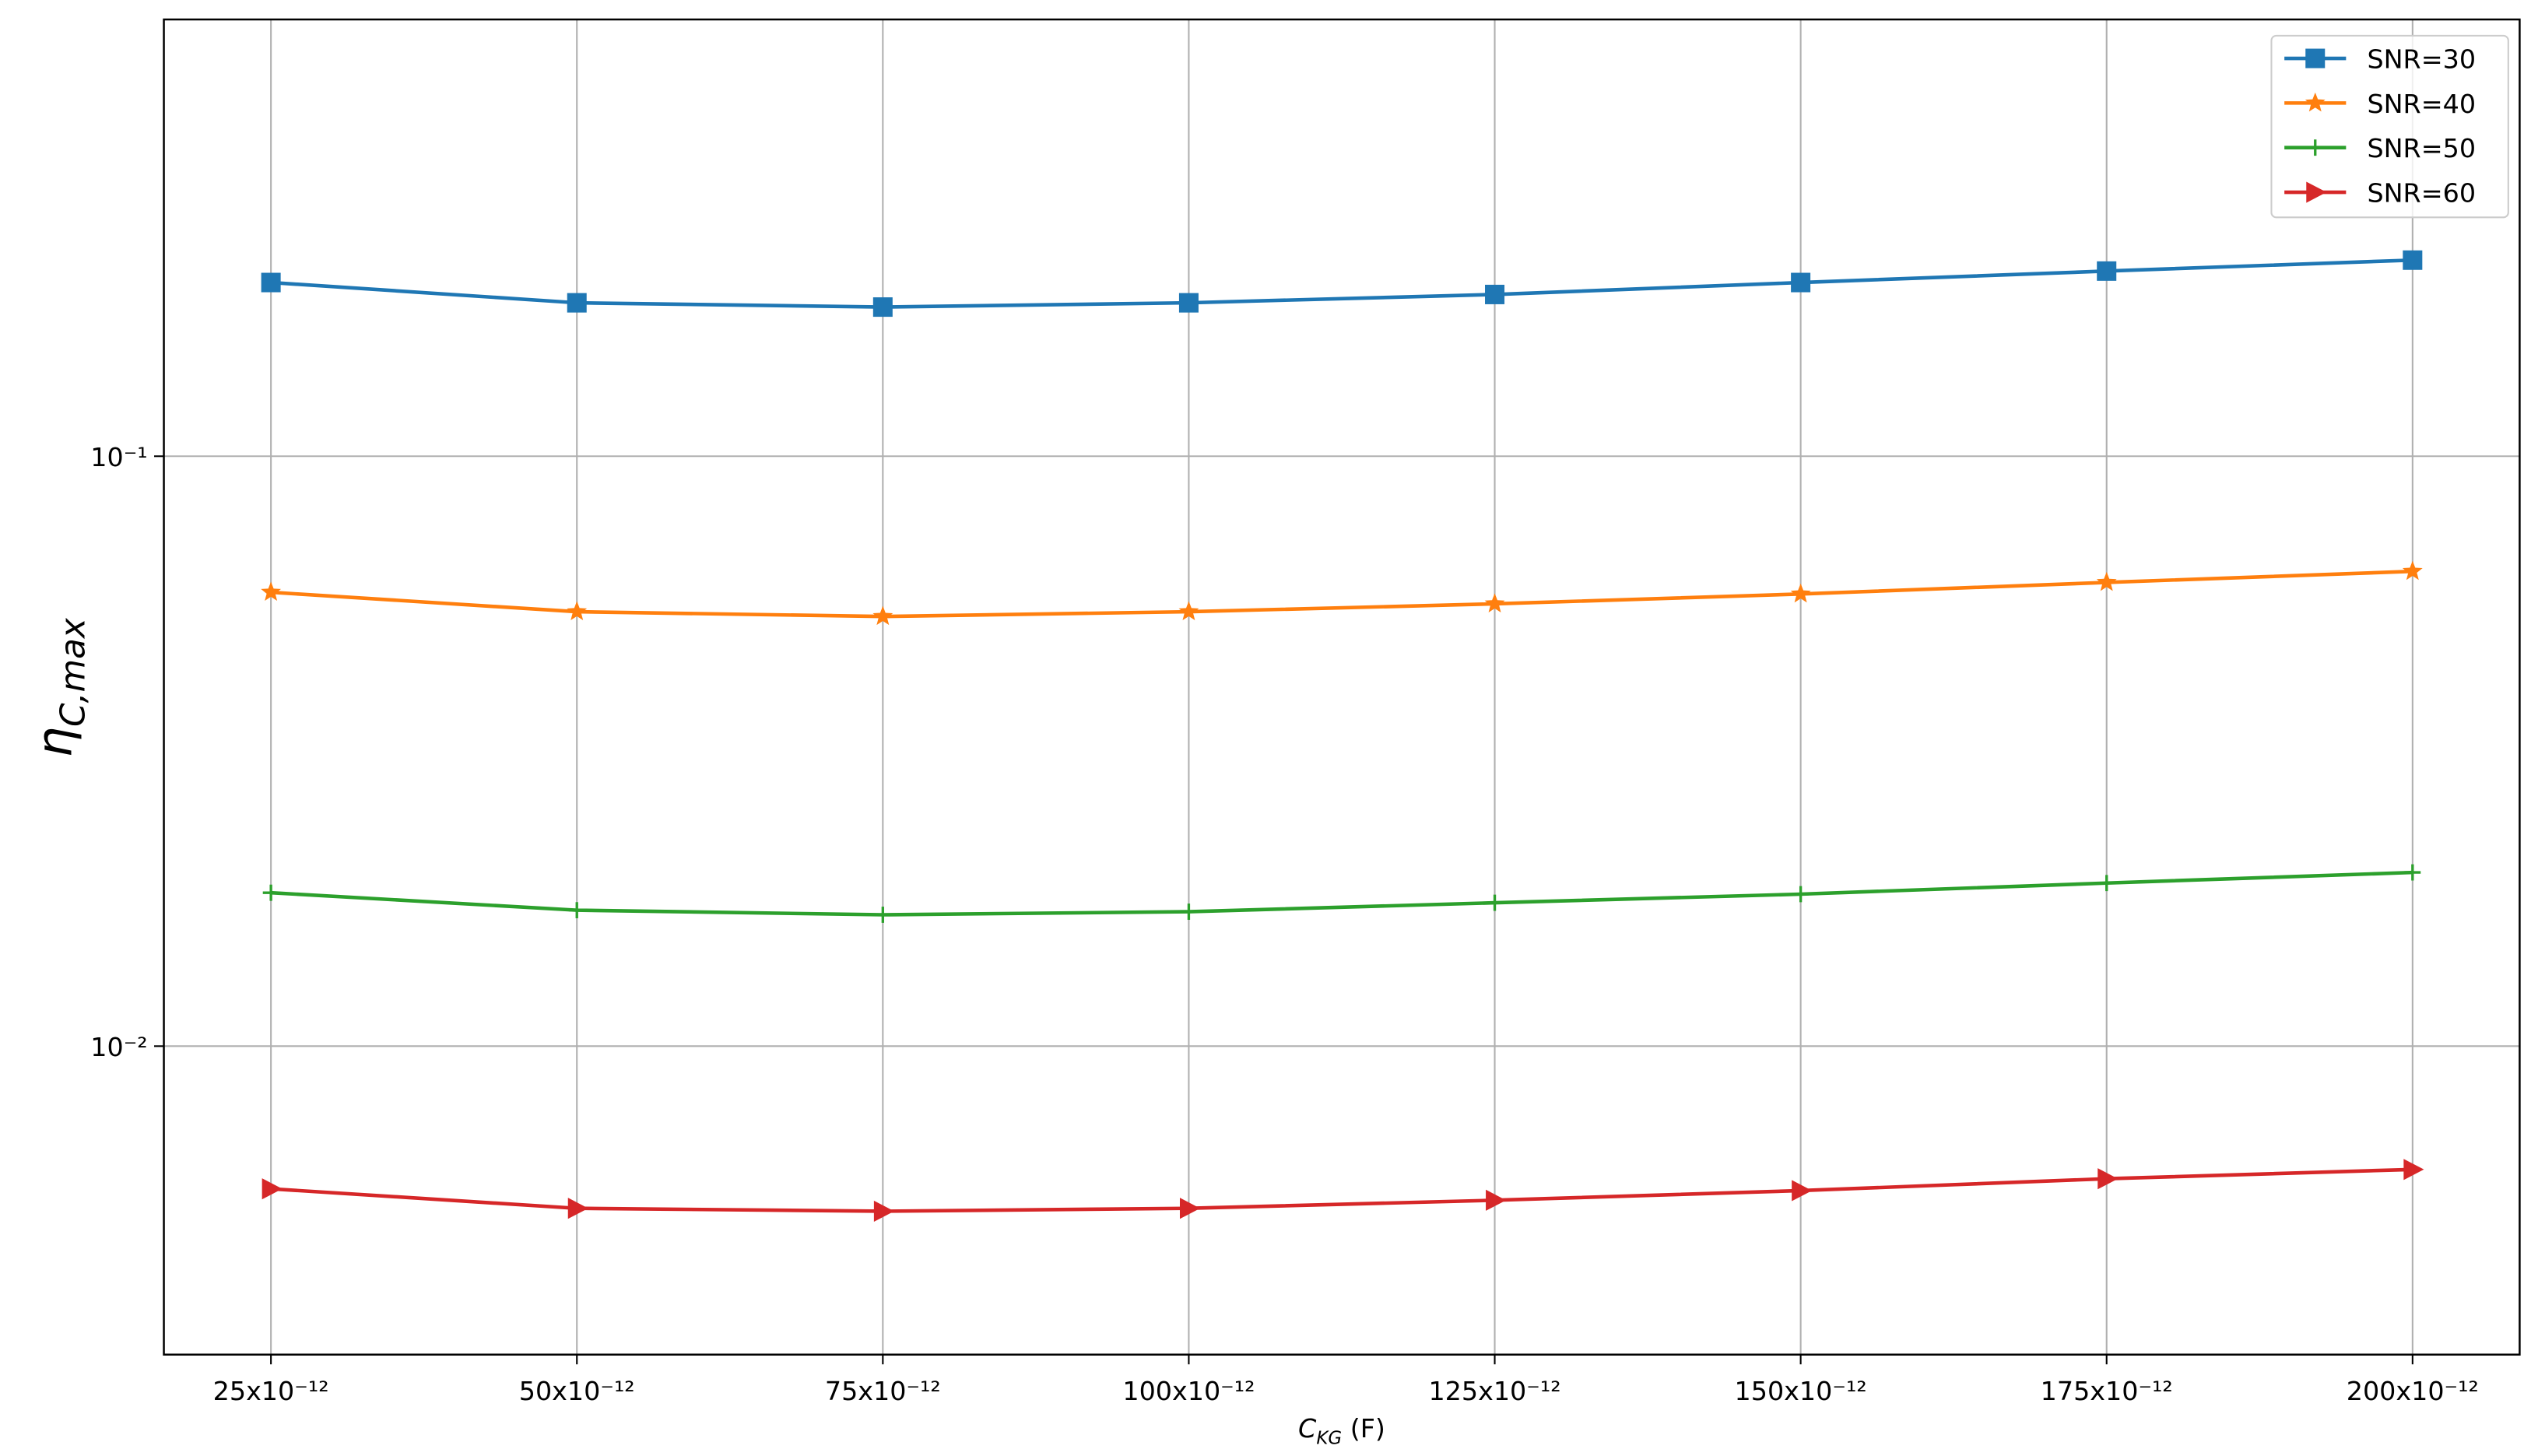 The image size is (2531, 1456). What do you see at coordinates (118, 457) in the screenshot?
I see `y-tick-label: 10⁻¹` at bounding box center [118, 457].